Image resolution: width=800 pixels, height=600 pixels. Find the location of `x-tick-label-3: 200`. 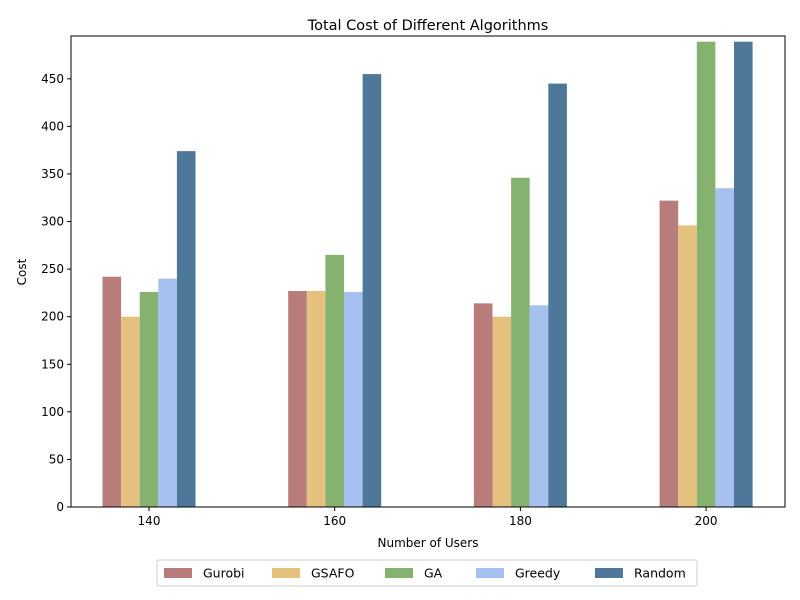

x-tick-label-3: 200 is located at coordinates (706, 521).